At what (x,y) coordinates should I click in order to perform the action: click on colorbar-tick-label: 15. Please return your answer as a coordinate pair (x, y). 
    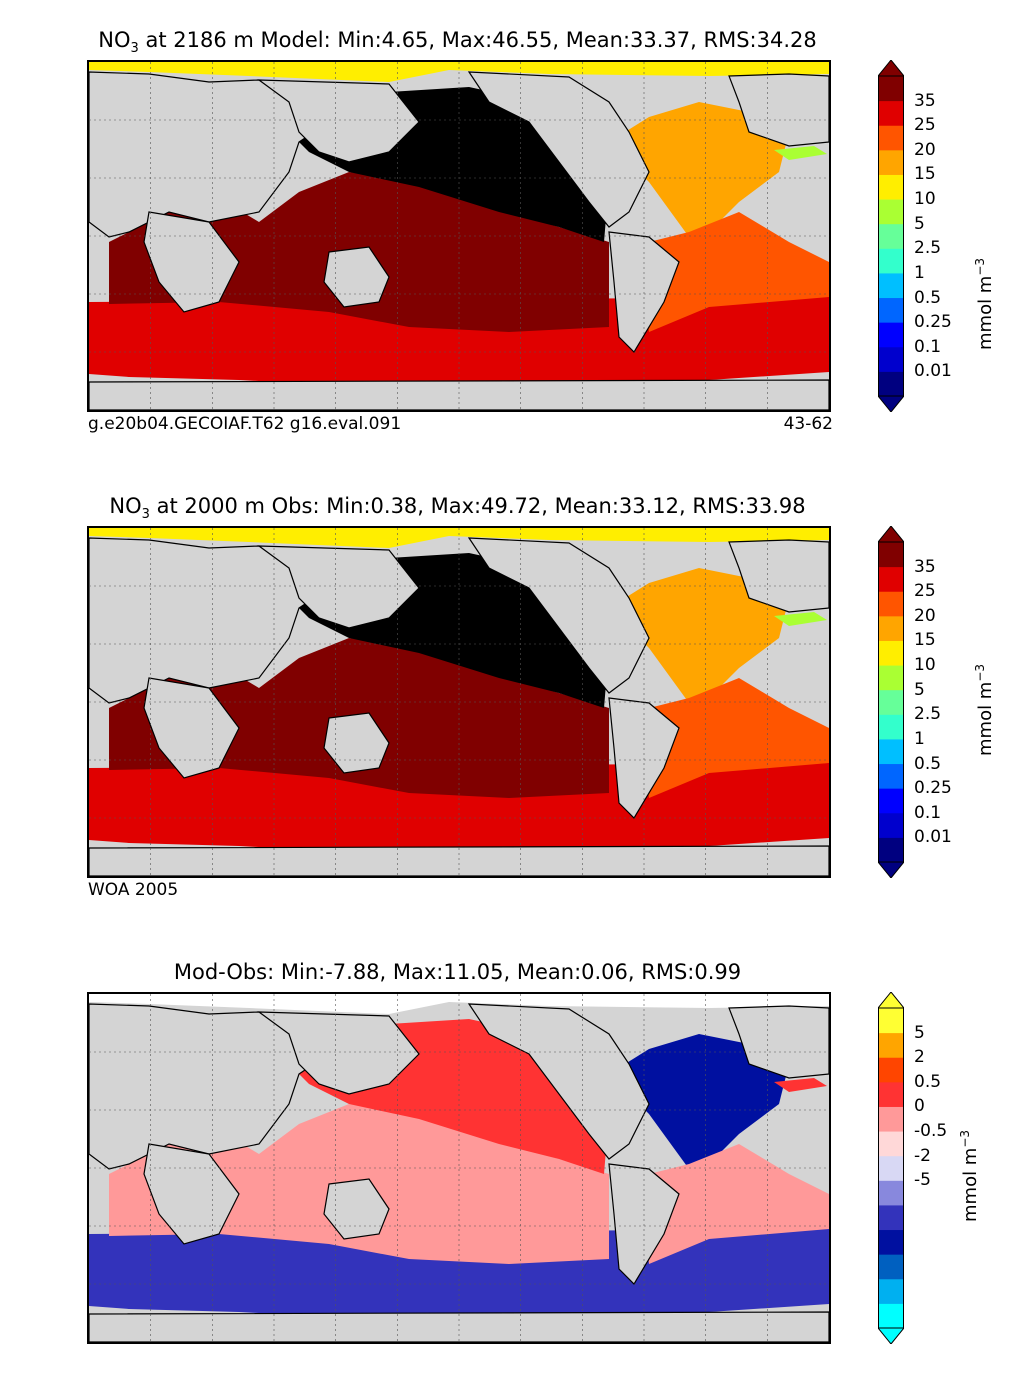
    Looking at the image, I should click on (925, 640).